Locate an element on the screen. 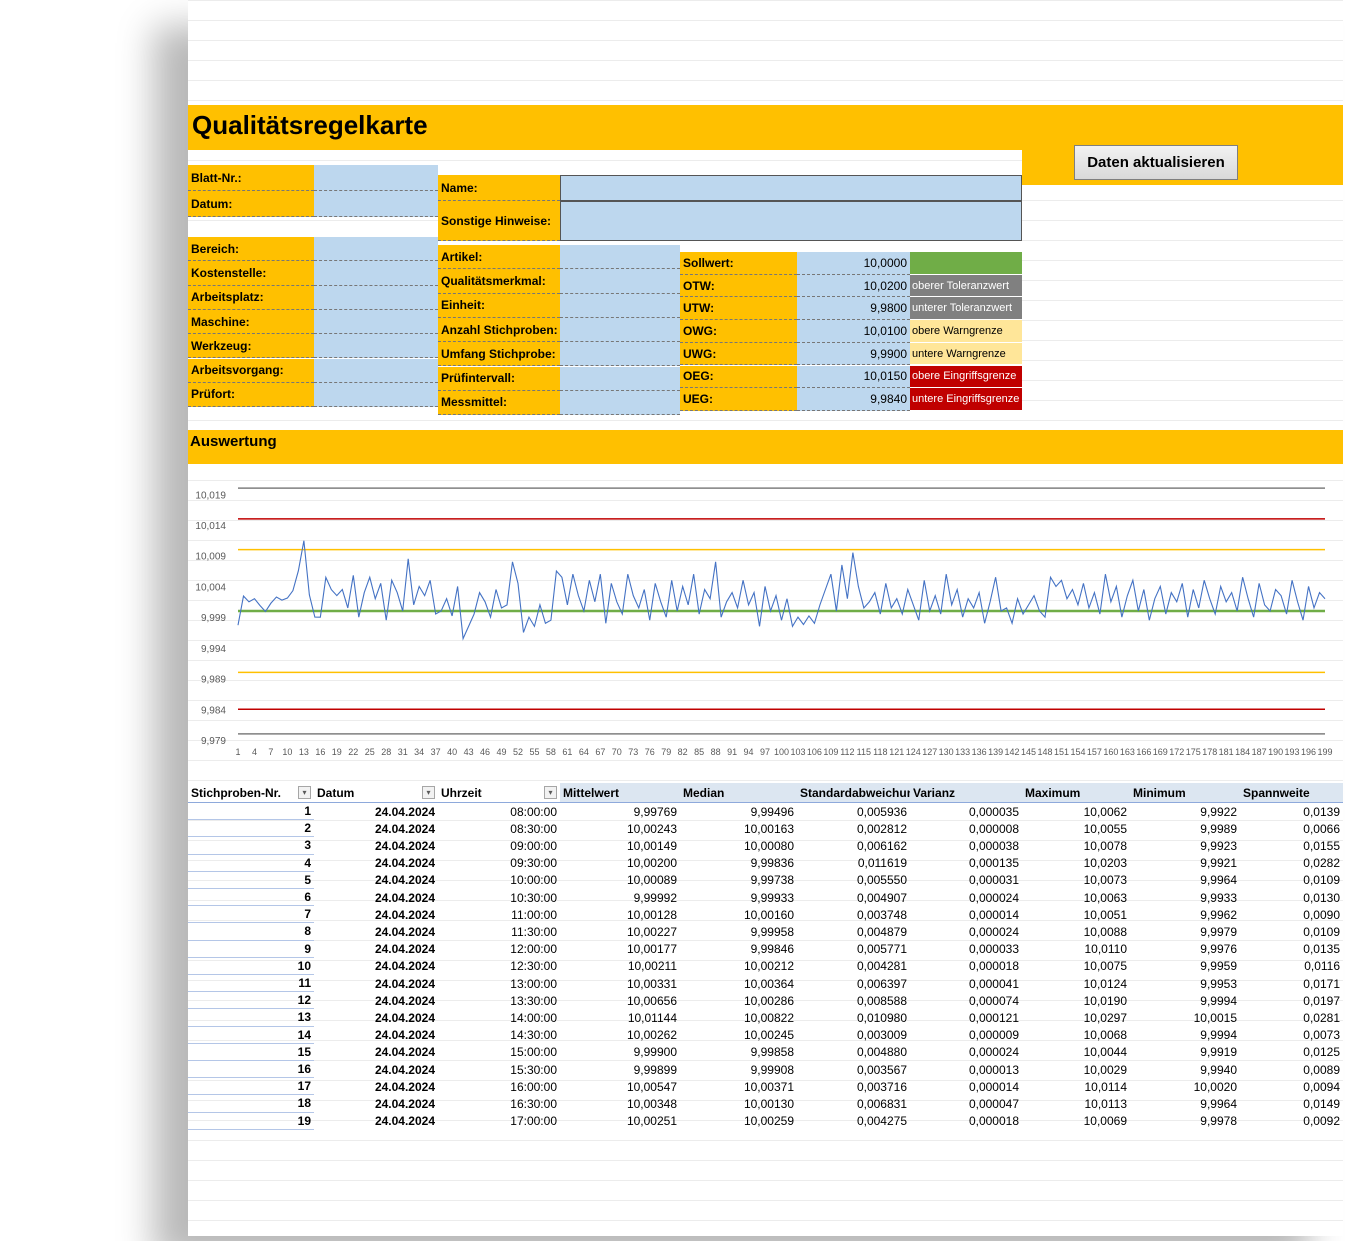 The width and height of the screenshot is (1345, 1241). table-cell: 0,000135 is located at coordinates (993, 863).